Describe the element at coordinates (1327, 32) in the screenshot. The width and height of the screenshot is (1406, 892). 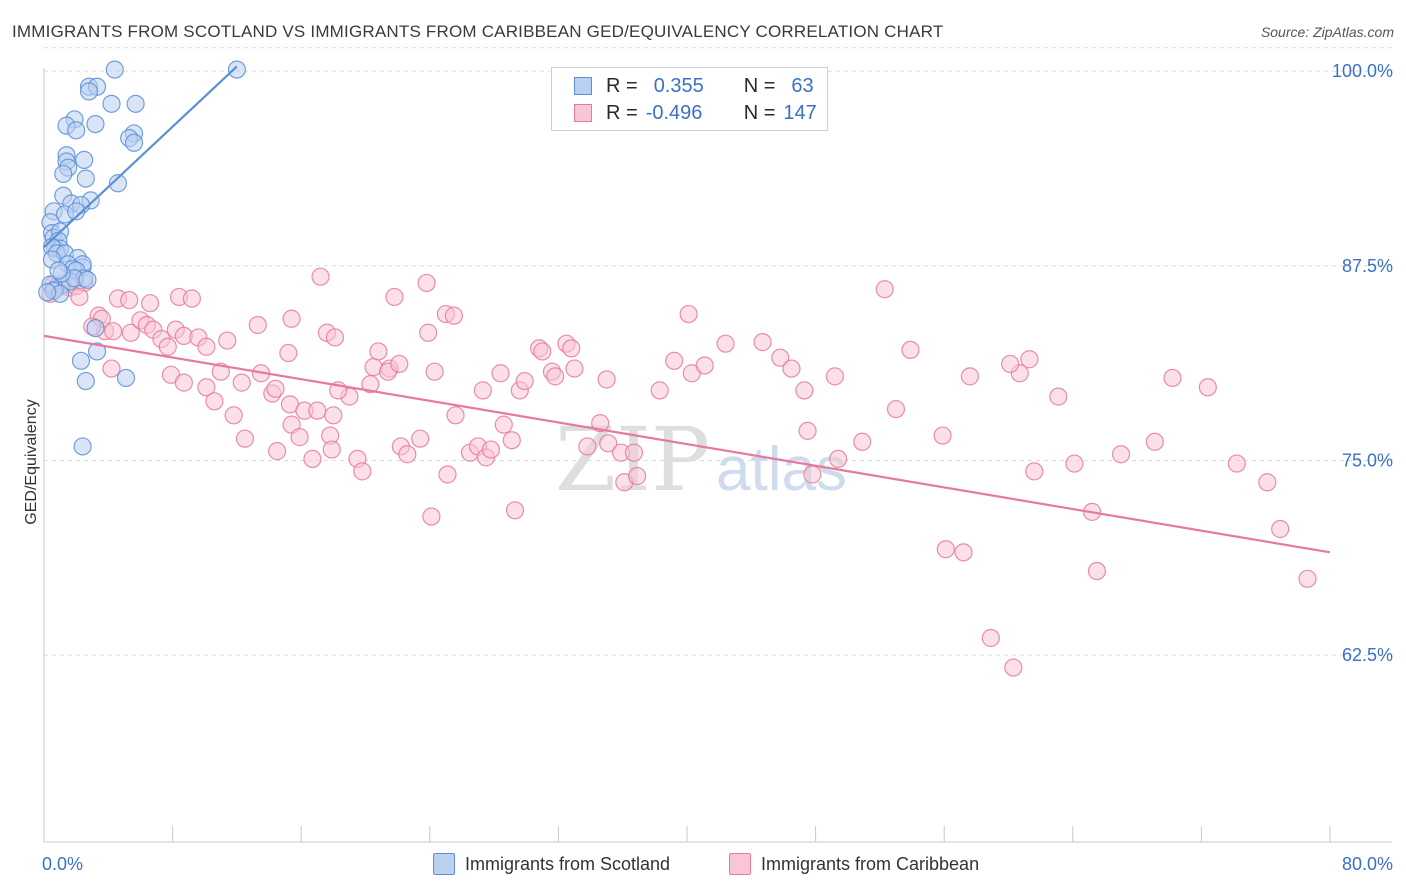
I see `source-credit: Source: ZipAtlas.com` at that location.